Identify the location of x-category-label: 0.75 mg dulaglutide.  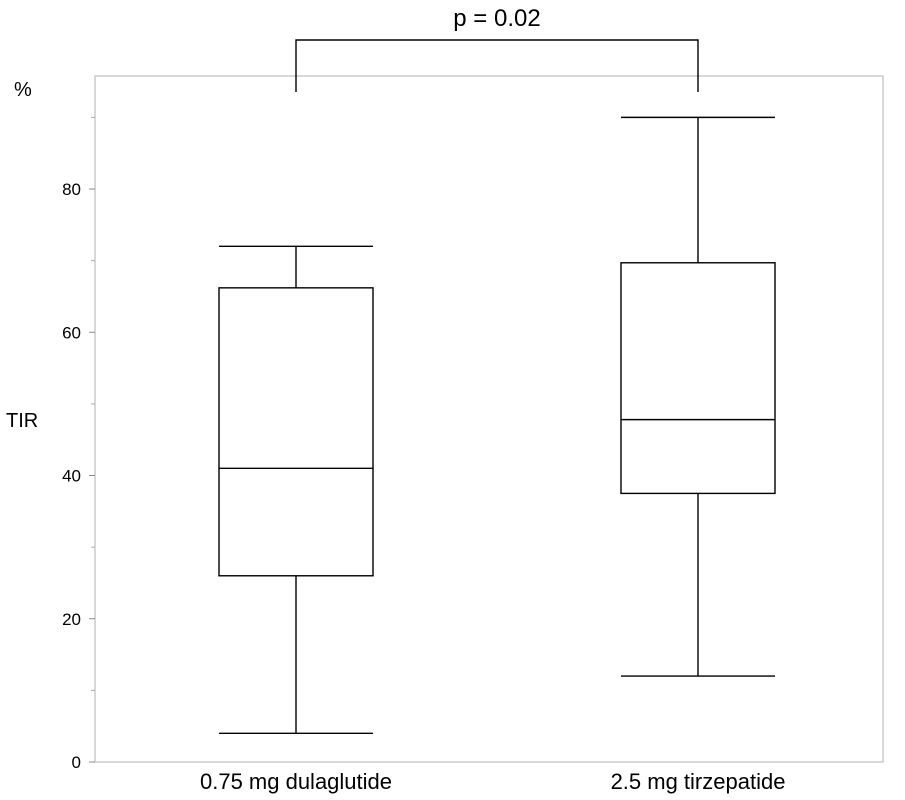
(296, 781).